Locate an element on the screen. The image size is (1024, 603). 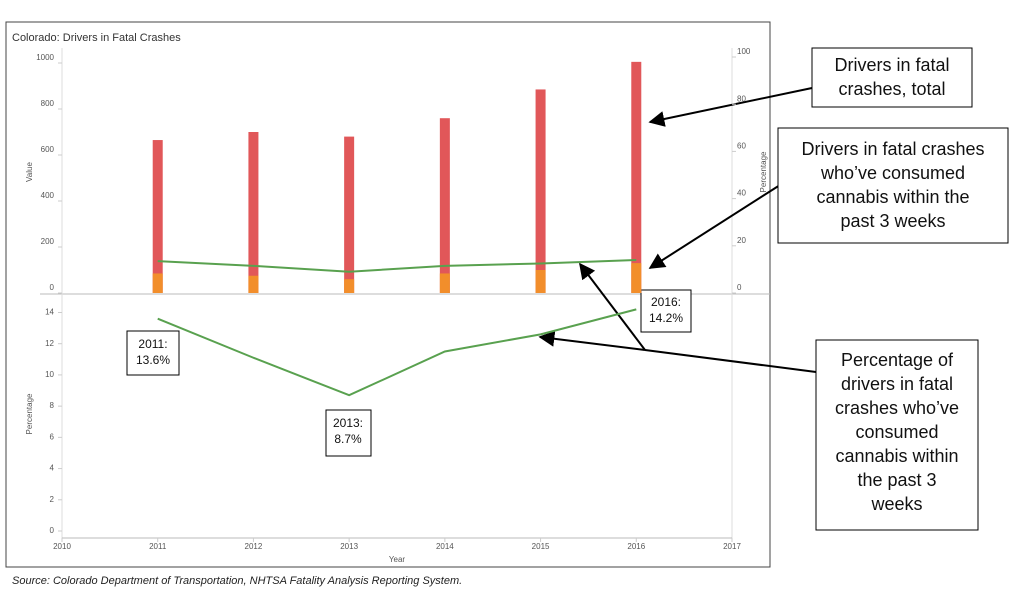
annotation: 2016: is located at coordinates (666, 302).